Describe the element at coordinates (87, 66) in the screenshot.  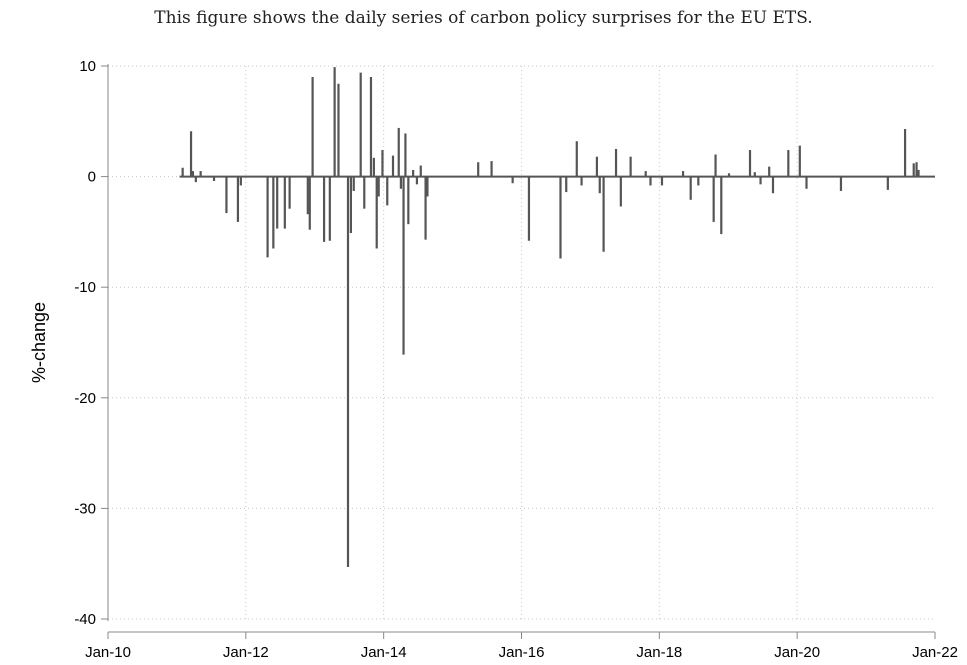
I see `y-tick-label: 10` at that location.